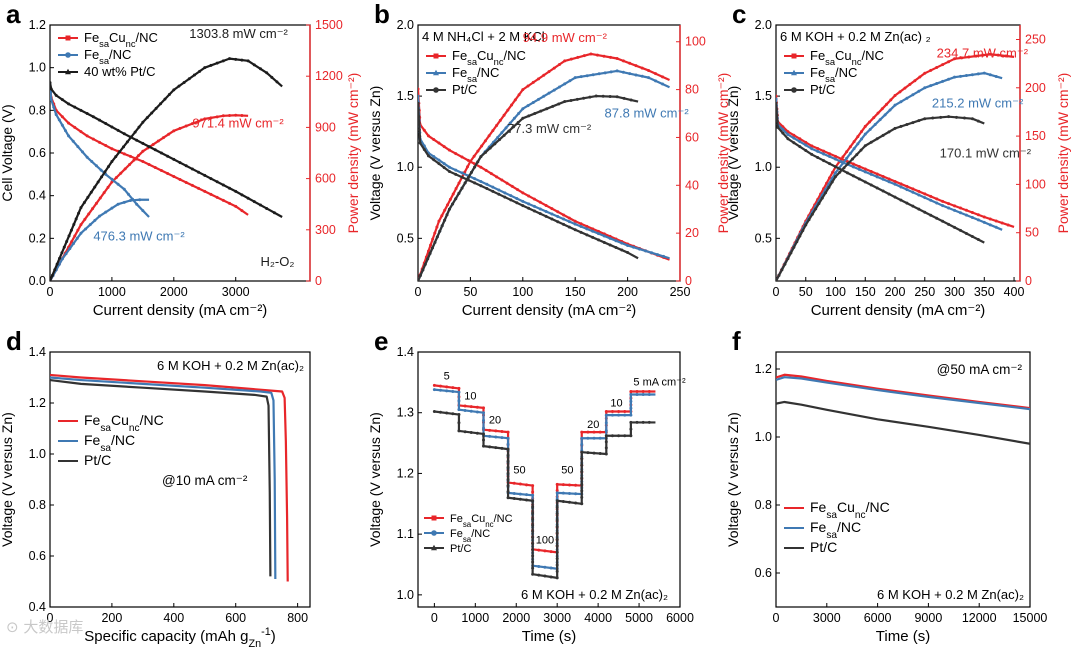  Describe the element at coordinates (593, 425) in the screenshot. I see `rate-label: 20` at that location.